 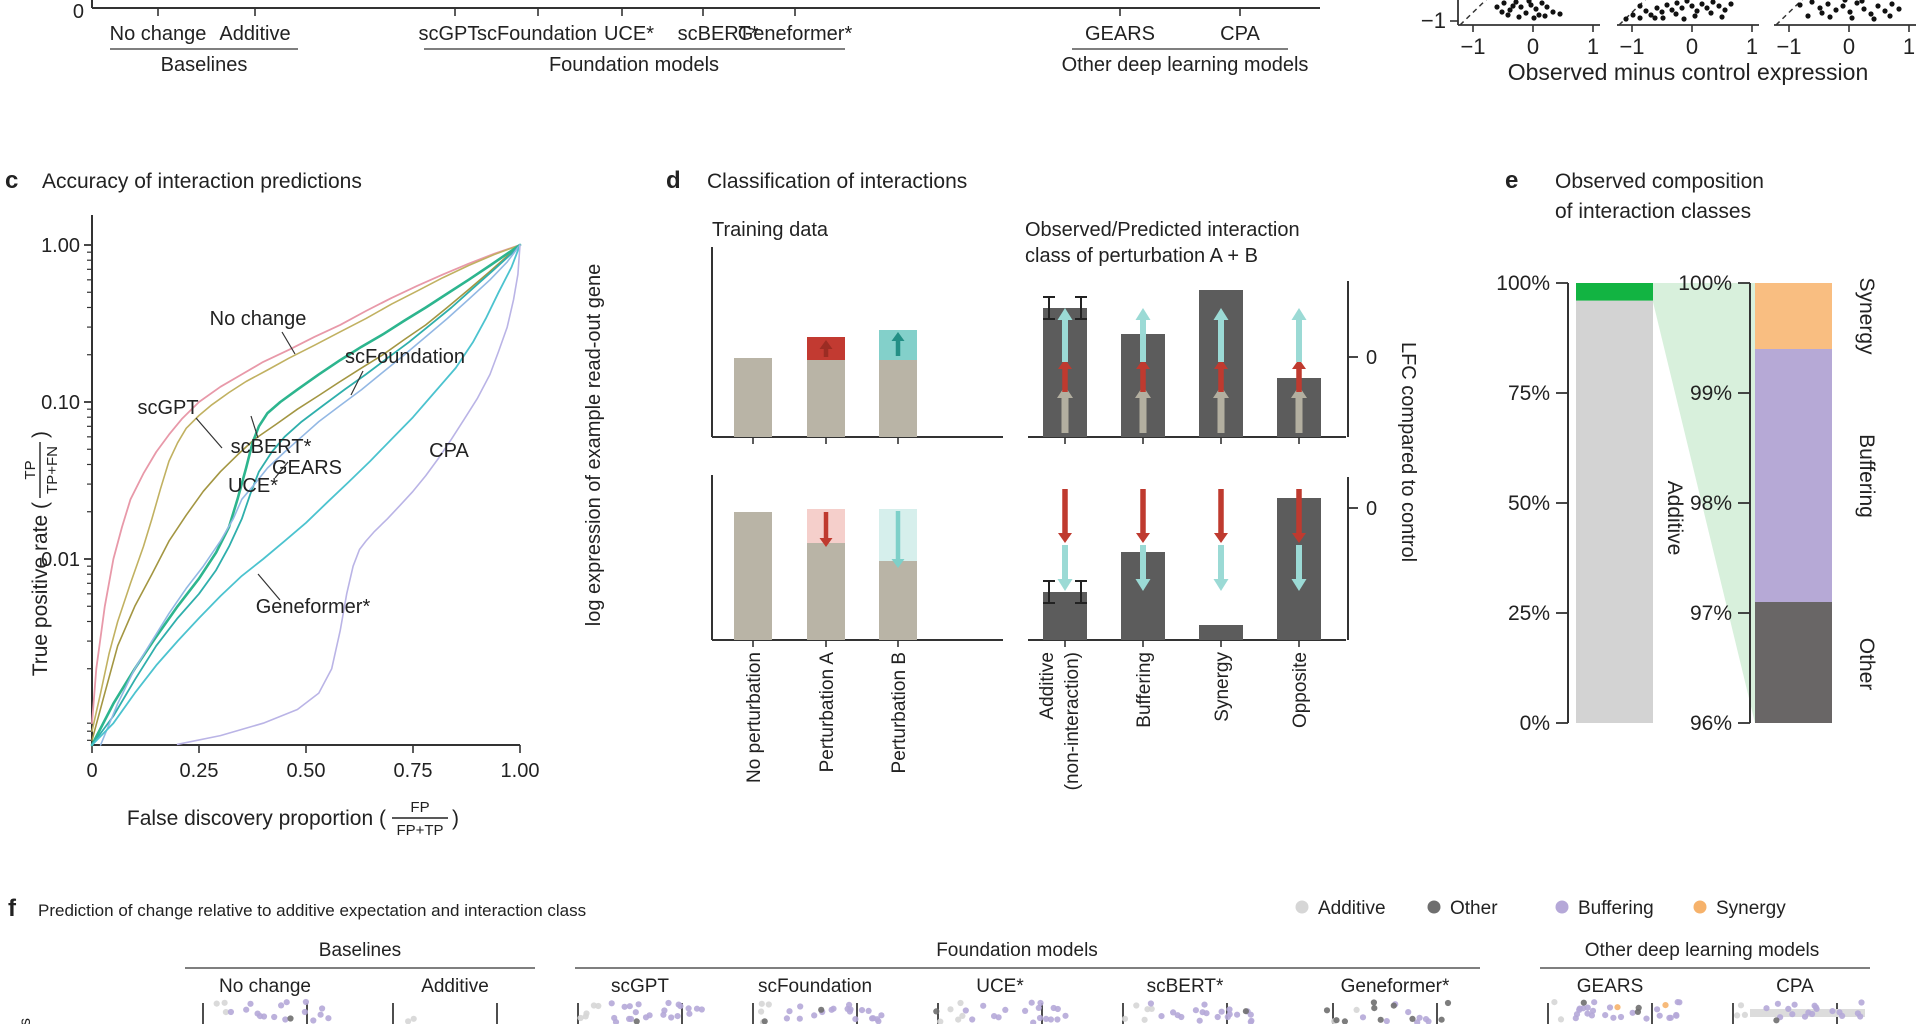 I want to click on y-label-frac-den: TP+FN, so click(x=52, y=470).